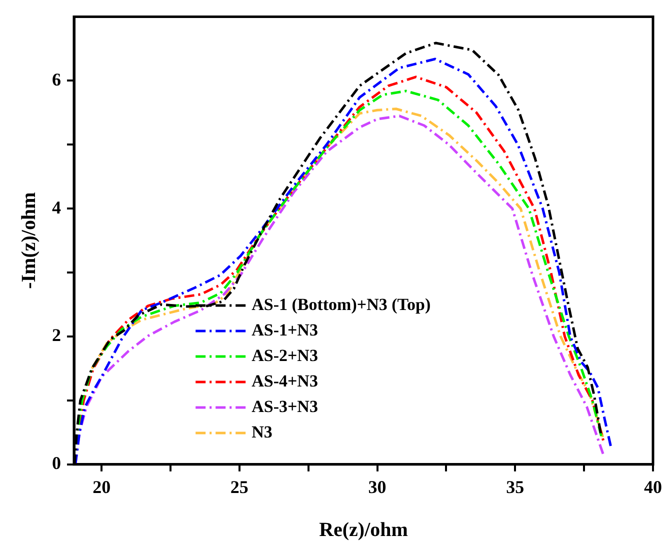 This screenshot has height=551, width=668. Describe the element at coordinates (653, 486) in the screenshot. I see `x-tick-label: 40` at that location.